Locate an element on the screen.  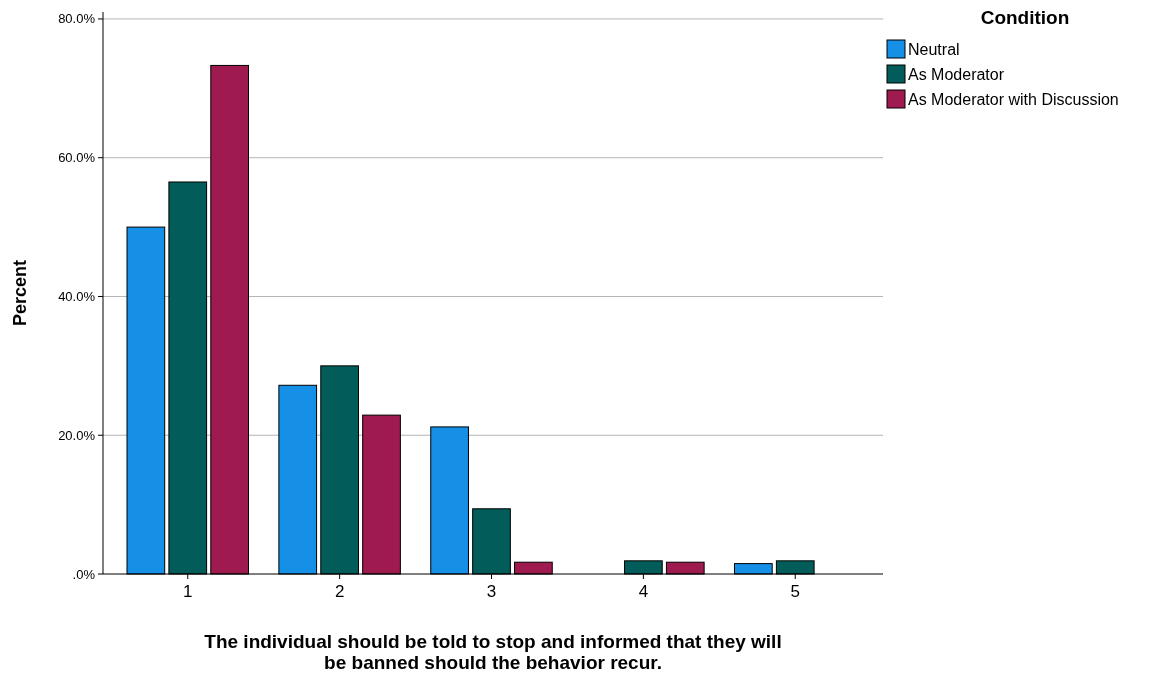
x-tick-label: 3 is located at coordinates (491, 591).